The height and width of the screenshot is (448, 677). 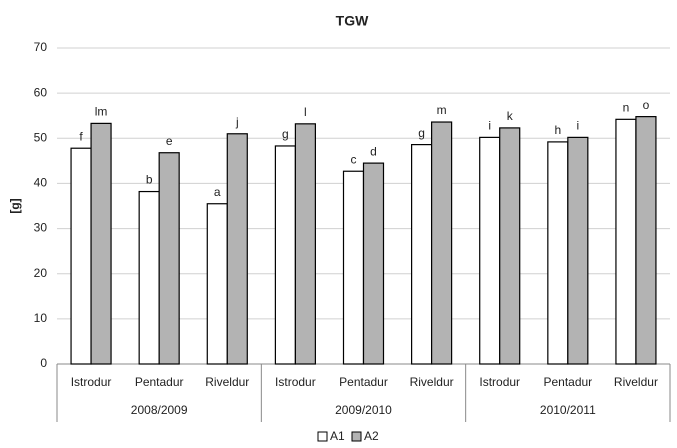 What do you see at coordinates (510, 116) in the screenshot?
I see `bar-annotation: k` at bounding box center [510, 116].